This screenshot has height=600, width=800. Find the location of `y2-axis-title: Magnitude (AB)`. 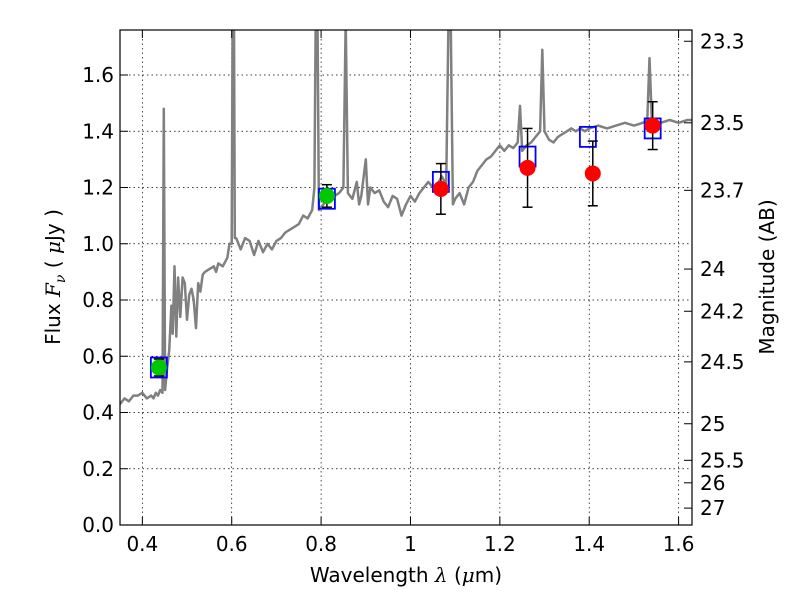

y2-axis-title: Magnitude (AB) is located at coordinates (767, 276).